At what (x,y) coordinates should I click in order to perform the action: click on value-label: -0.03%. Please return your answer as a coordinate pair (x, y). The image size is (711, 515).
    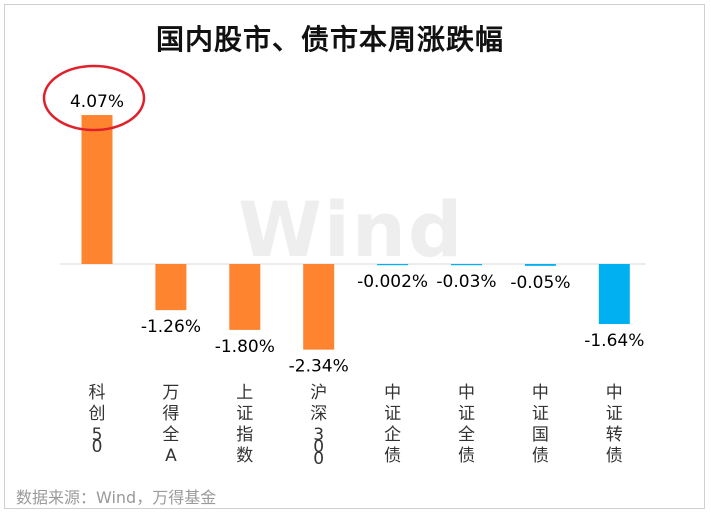
    Looking at the image, I should click on (466, 282).